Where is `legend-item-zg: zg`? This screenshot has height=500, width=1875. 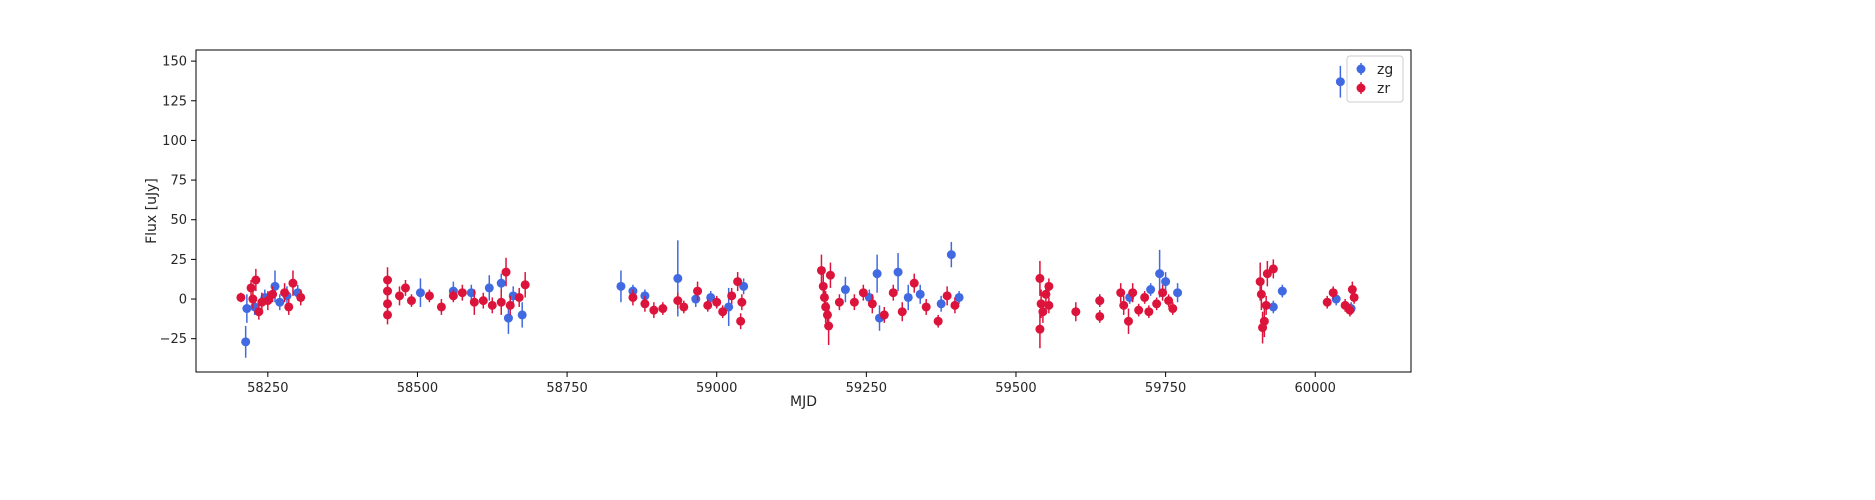 legend-item-zg: zg is located at coordinates (1374, 70).